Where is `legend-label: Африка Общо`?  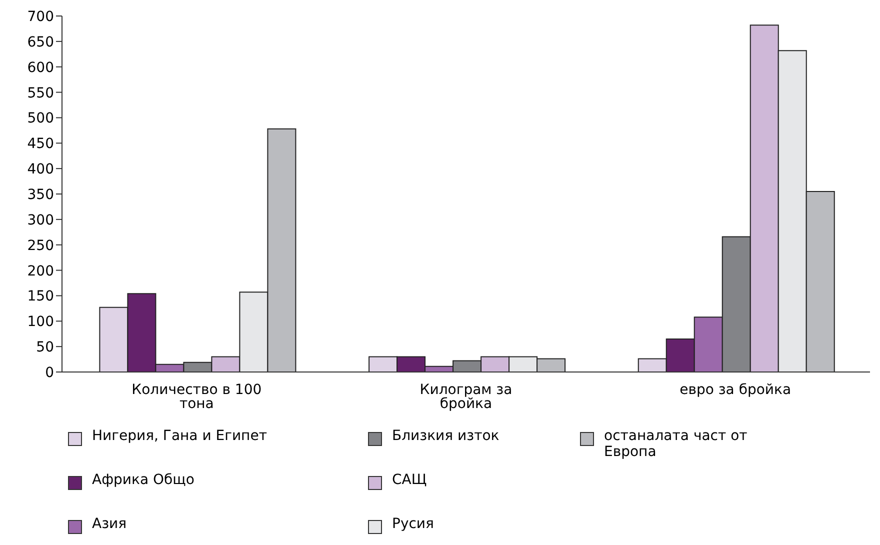
legend-label: Африка Общо is located at coordinates (144, 480).